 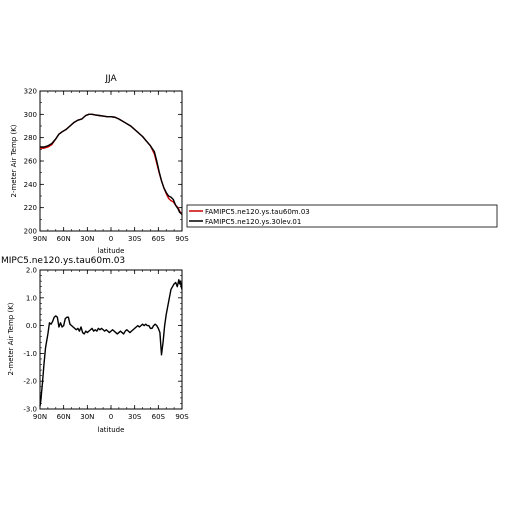 What do you see at coordinates (30, 138) in the screenshot?
I see `y-tick-label: 280` at bounding box center [30, 138].